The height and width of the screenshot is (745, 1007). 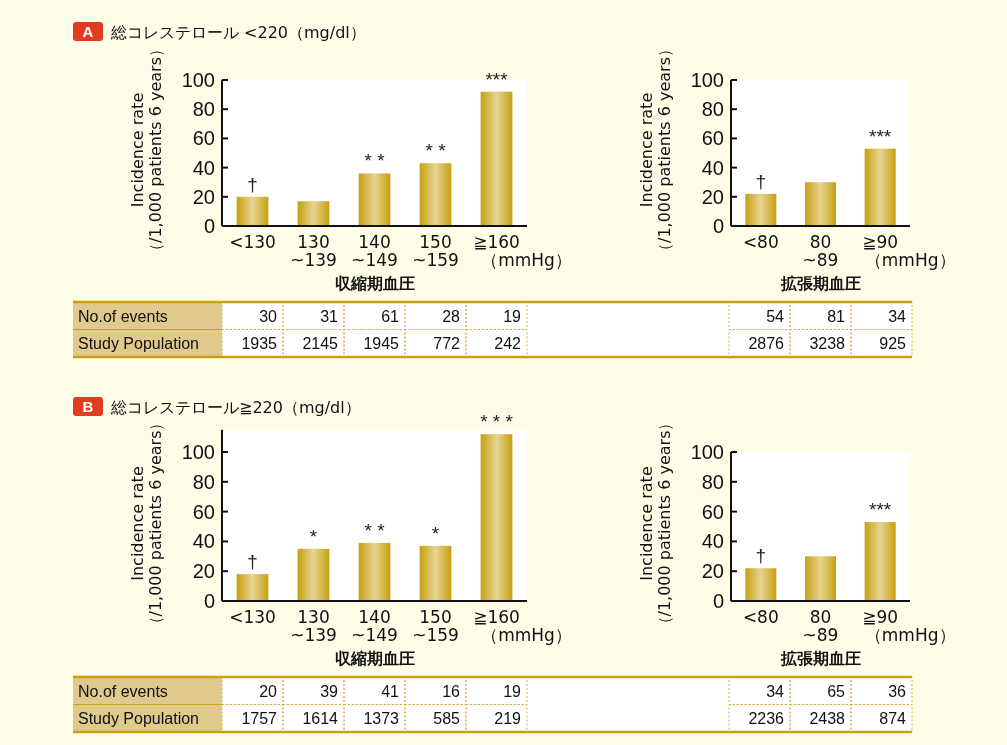 What do you see at coordinates (329, 691) in the screenshot?
I see `text: 39` at bounding box center [329, 691].